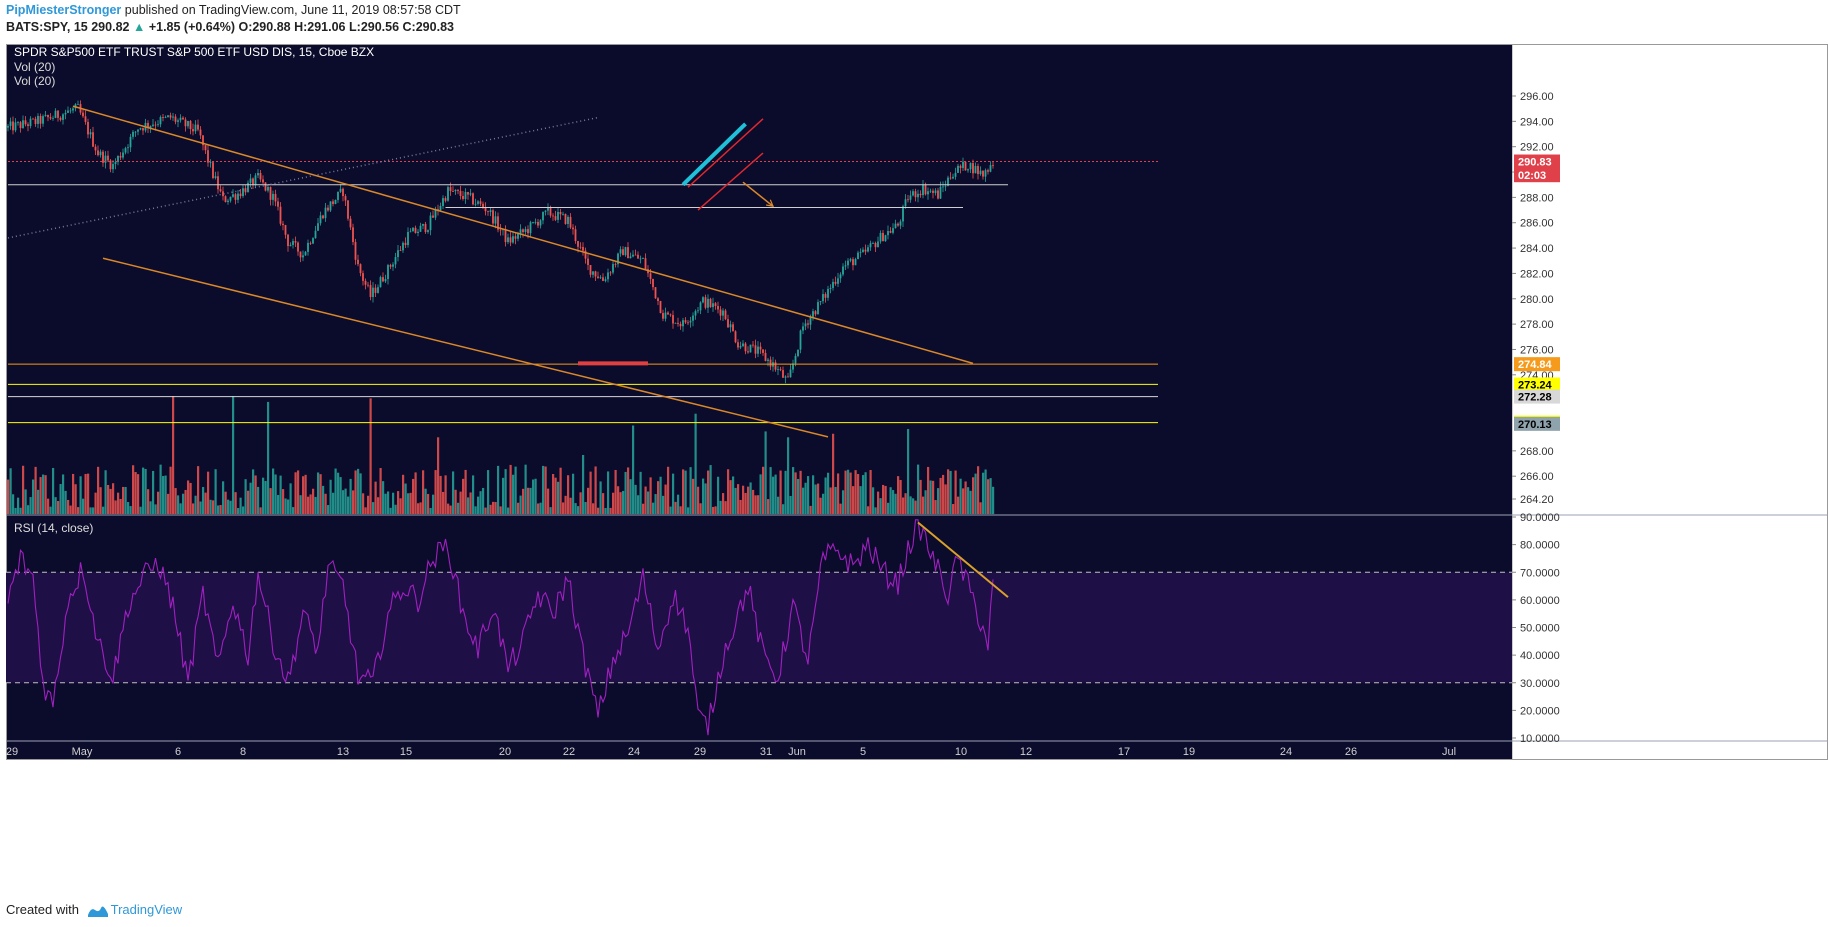 This screenshot has height=927, width=1828. What do you see at coordinates (1537, 325) in the screenshot?
I see `price-tick-label: 278.00` at bounding box center [1537, 325].